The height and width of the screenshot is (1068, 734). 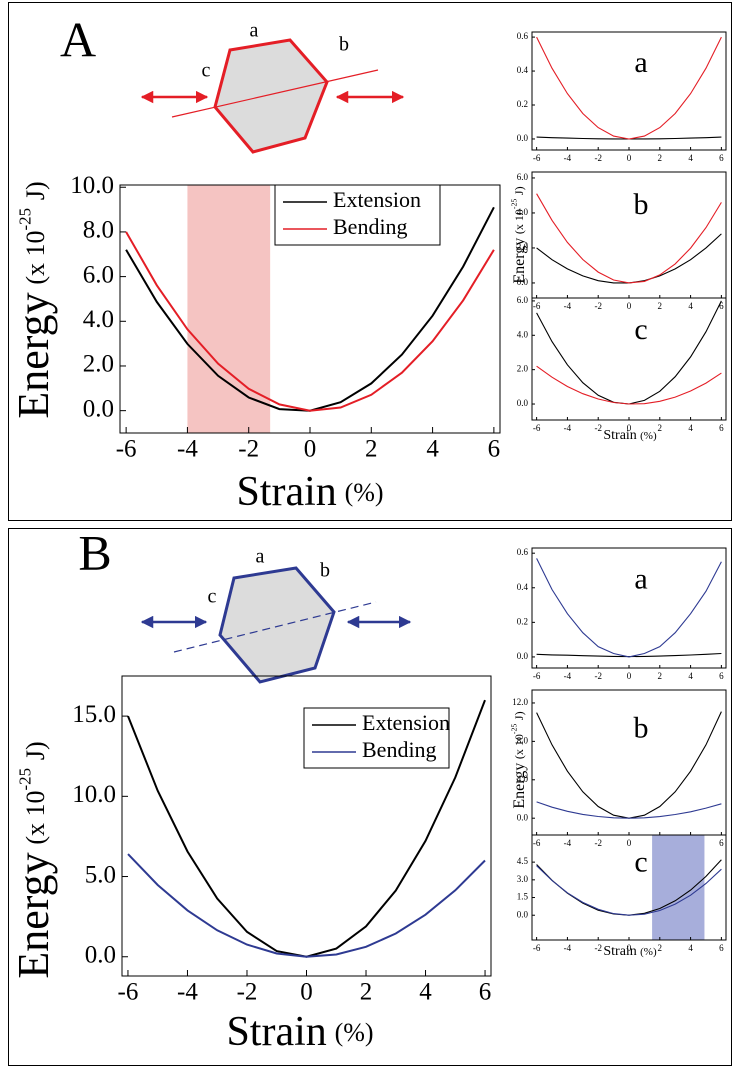 I want to click on legend-label: Bending, so click(x=399, y=749).